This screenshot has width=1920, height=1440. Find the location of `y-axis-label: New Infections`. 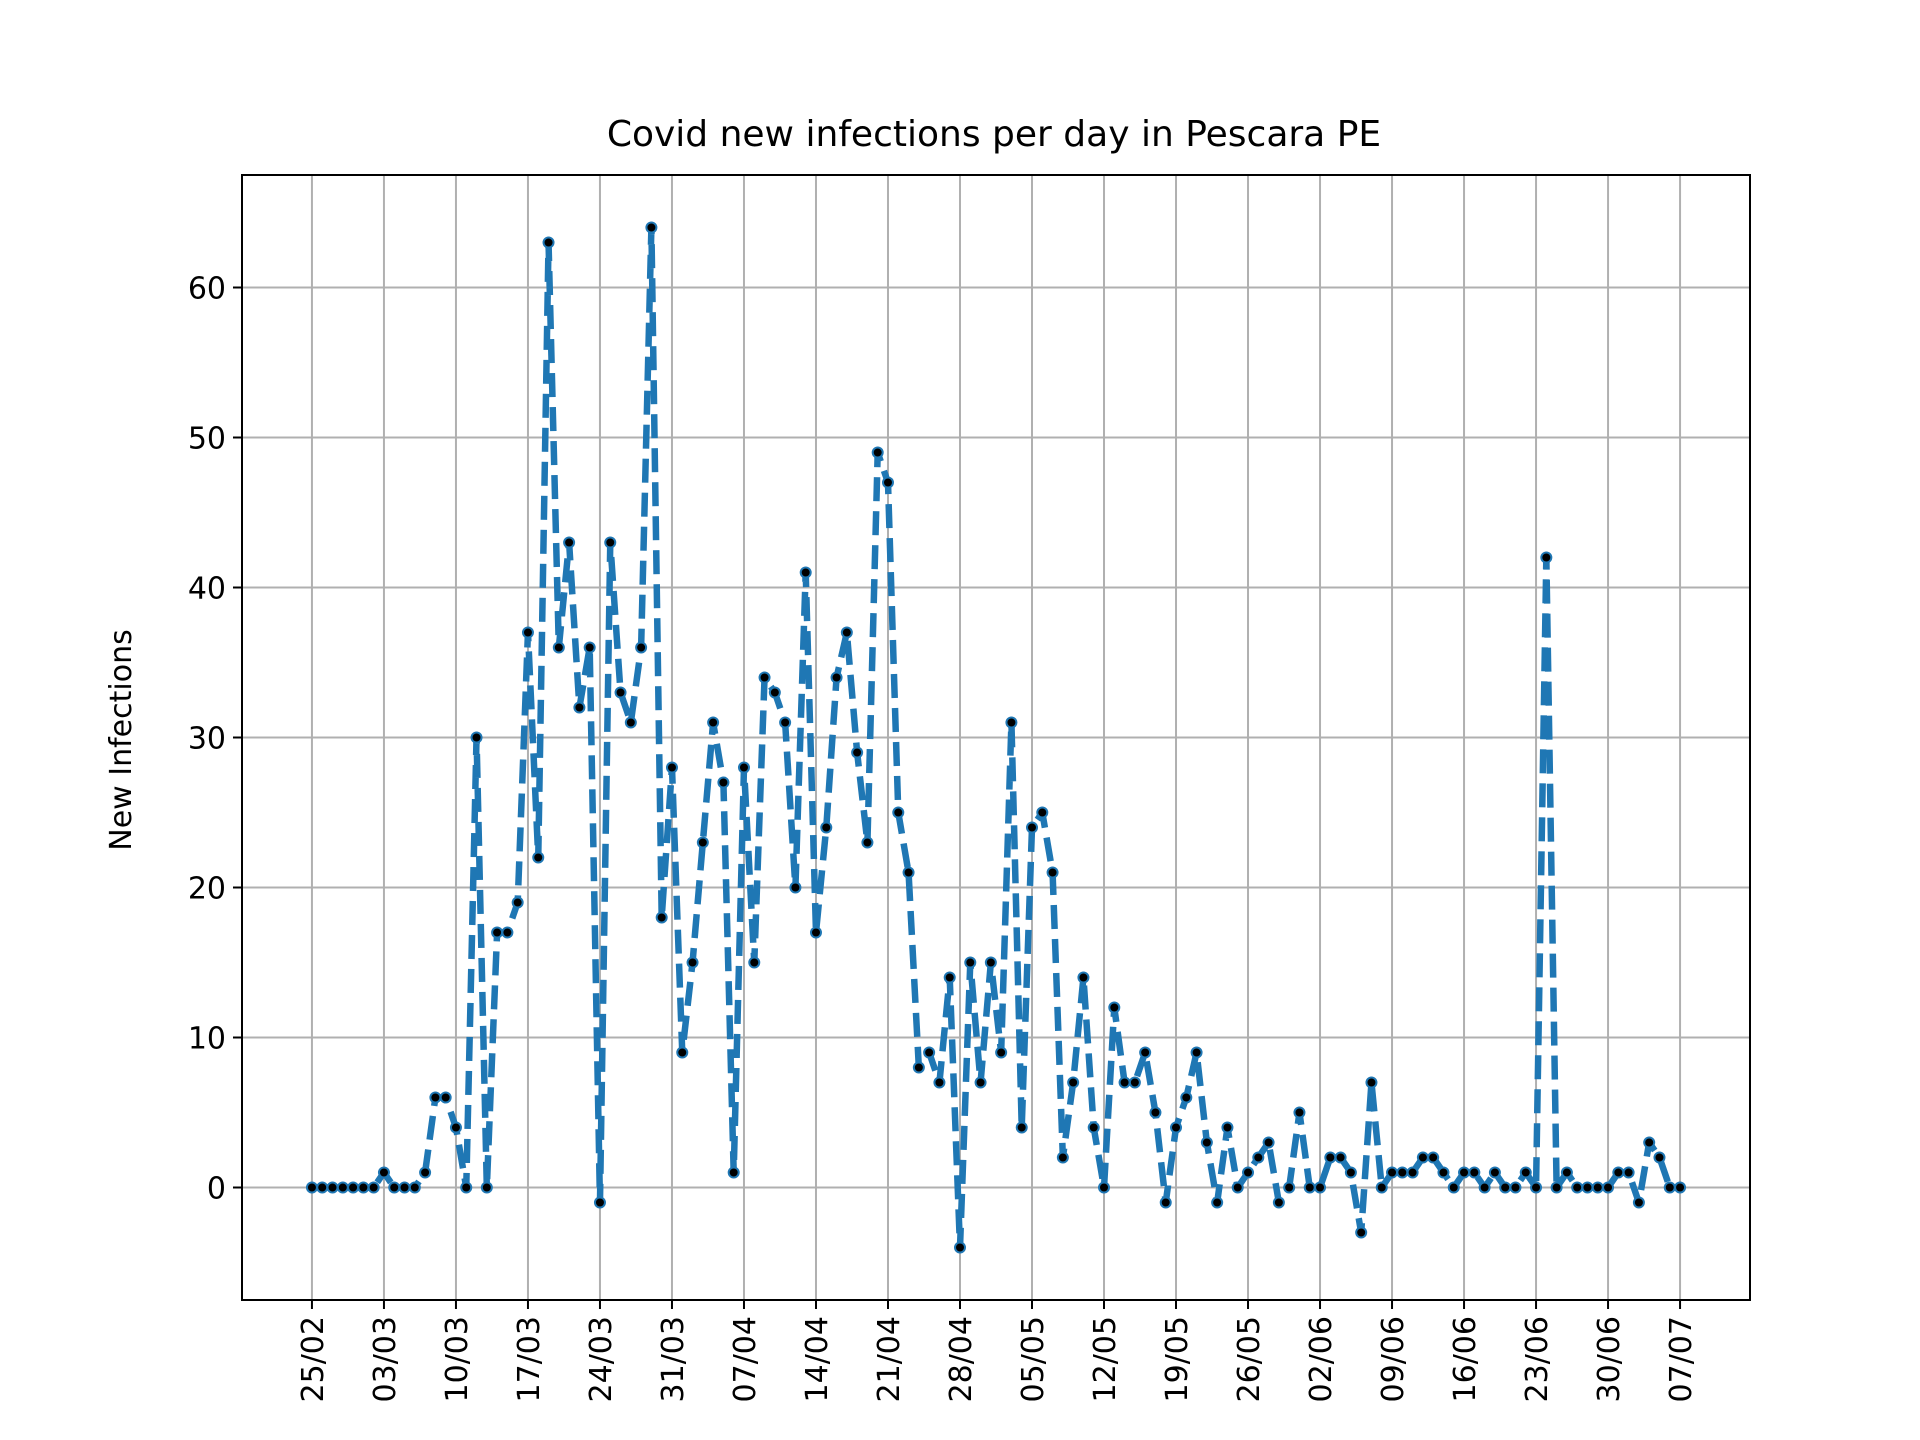

y-axis-label: New Infections is located at coordinates (121, 739).